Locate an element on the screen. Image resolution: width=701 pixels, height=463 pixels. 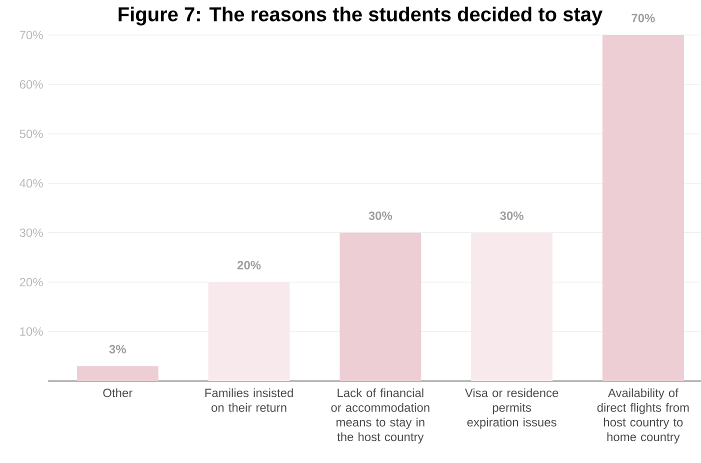
y-tick-label: 30% is located at coordinates (31, 232).